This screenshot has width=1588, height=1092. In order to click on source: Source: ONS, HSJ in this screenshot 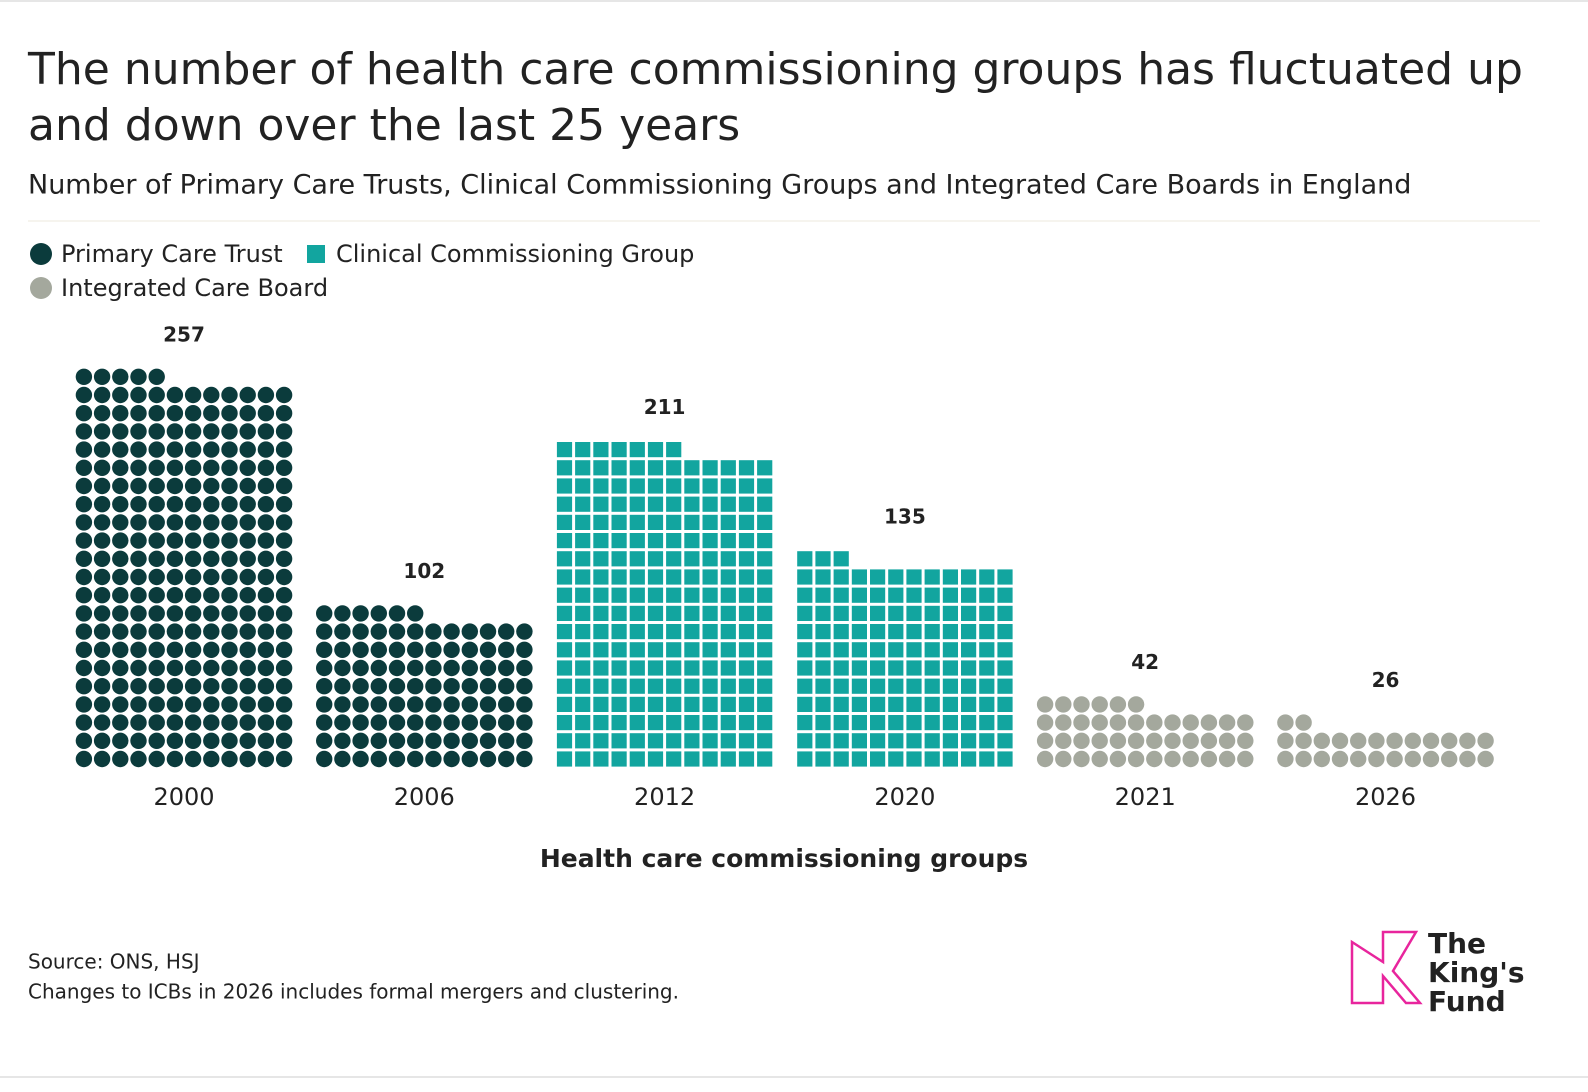, I will do `click(114, 962)`.